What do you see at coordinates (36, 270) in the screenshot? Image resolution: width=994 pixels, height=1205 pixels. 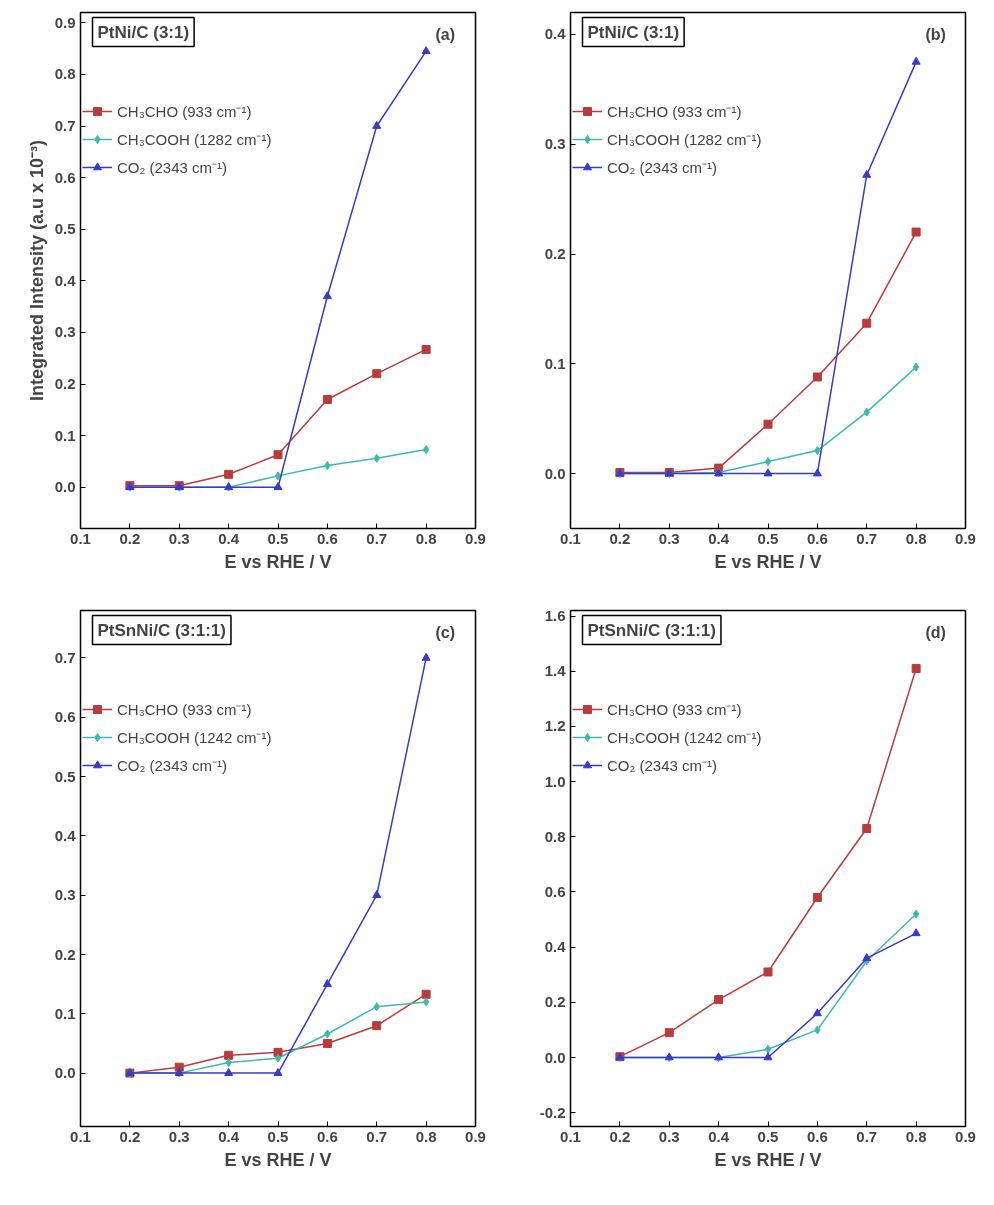 I see `y-axis-title: Integrated Intensity (a.u x 10⁻³)` at bounding box center [36, 270].